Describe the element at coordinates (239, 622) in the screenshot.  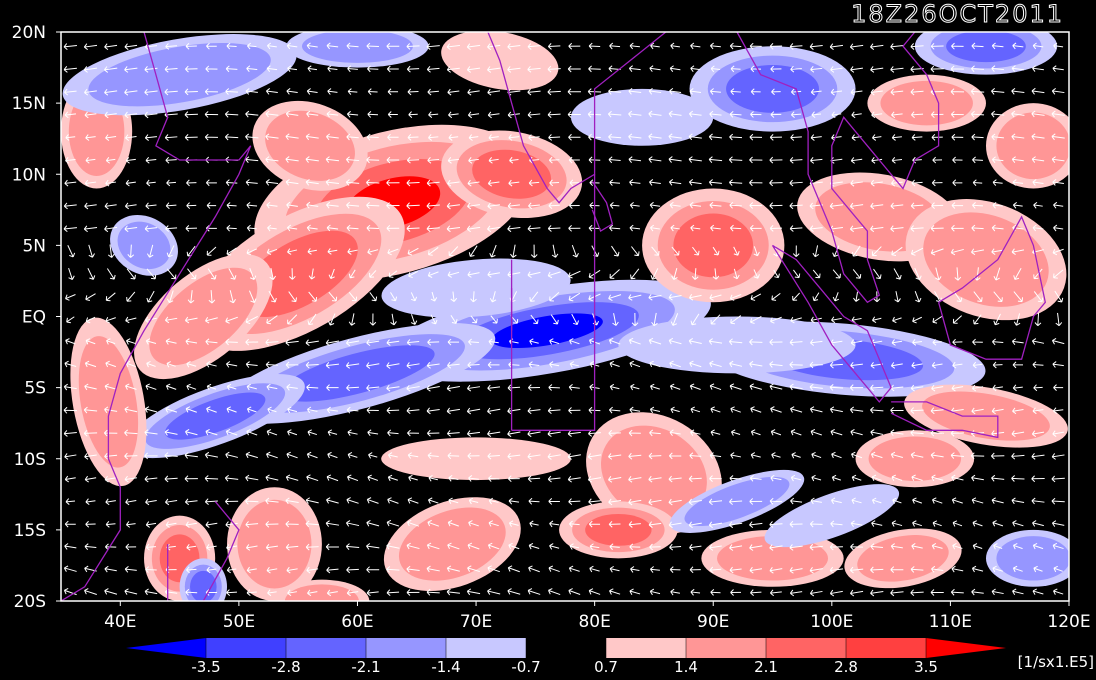
I see `lon-label: 50E` at that location.